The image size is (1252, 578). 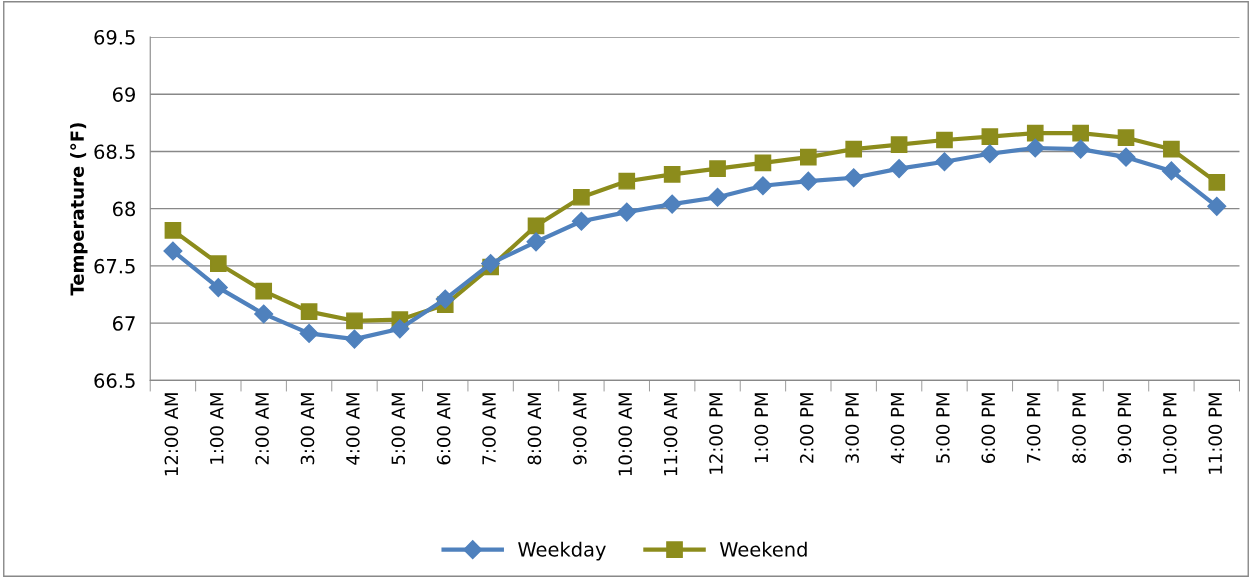 What do you see at coordinates (716, 433) in the screenshot?
I see `x-tick-label: 12:00 PM` at bounding box center [716, 433].